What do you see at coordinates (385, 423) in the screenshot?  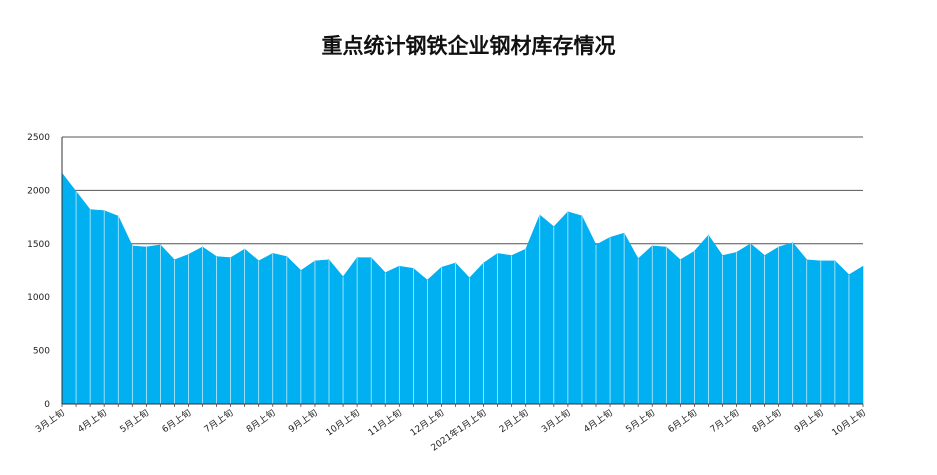 I see `x-tick-label: 11月上旬` at bounding box center [385, 423].